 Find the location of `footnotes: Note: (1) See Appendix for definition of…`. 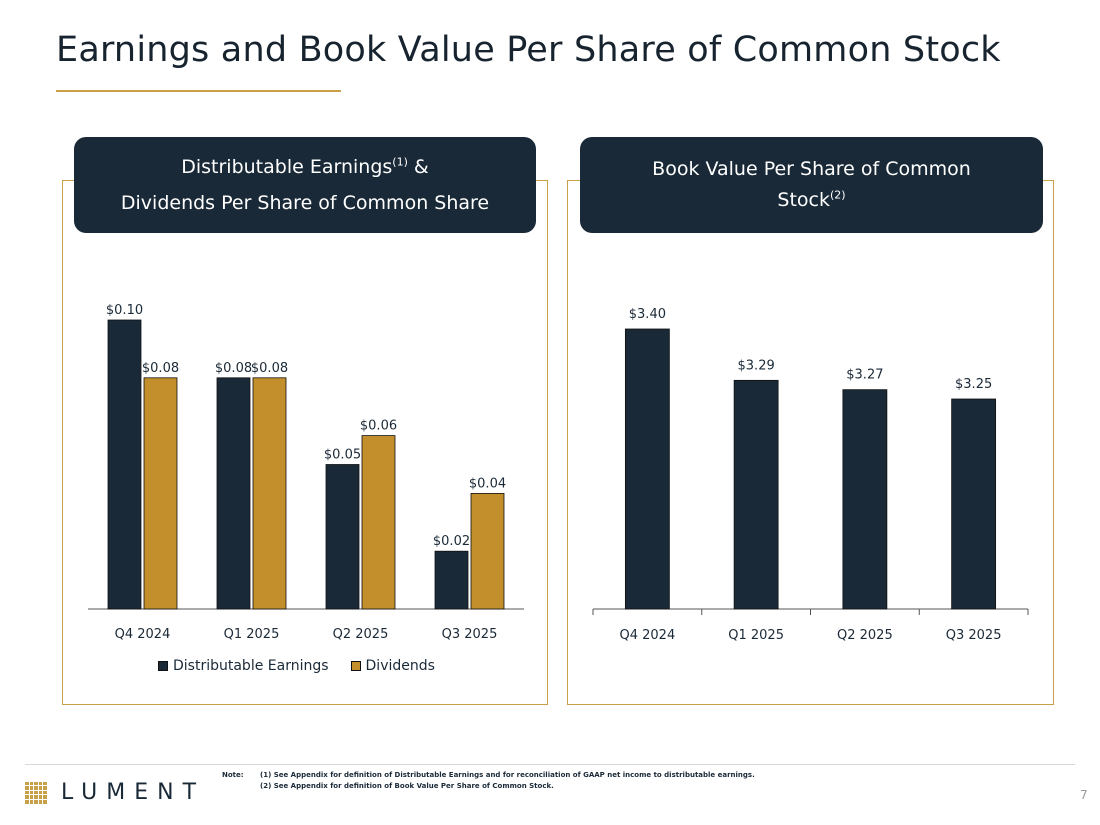

footnotes: Note: (1) See Appendix for definition of… is located at coordinates (488, 781).